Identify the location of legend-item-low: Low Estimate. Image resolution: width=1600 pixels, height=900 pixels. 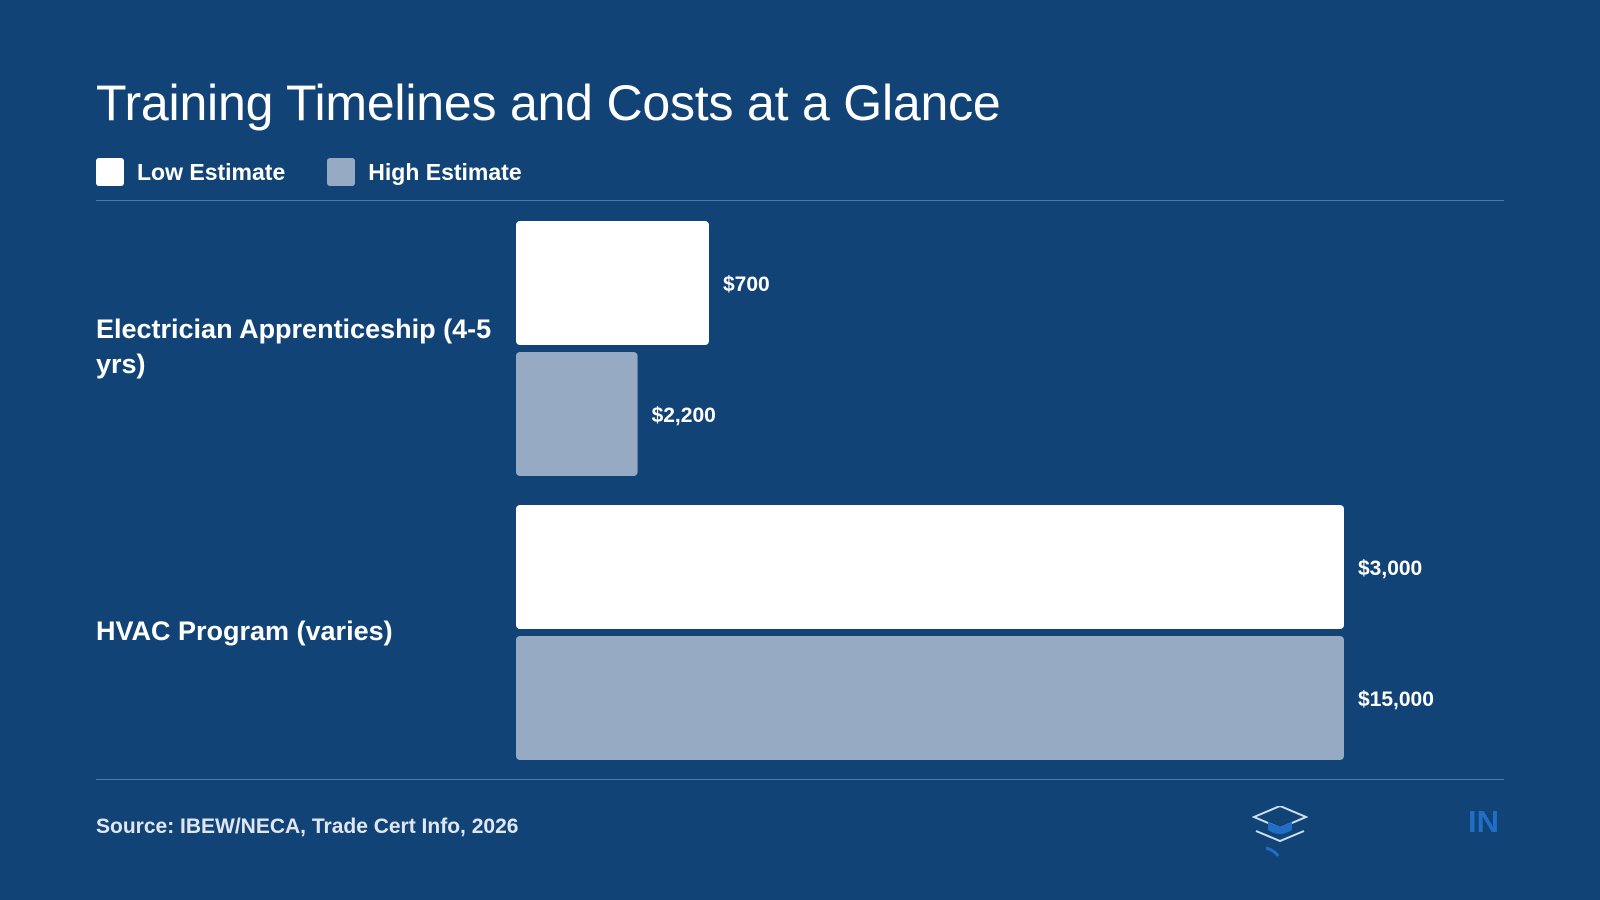
(190, 172).